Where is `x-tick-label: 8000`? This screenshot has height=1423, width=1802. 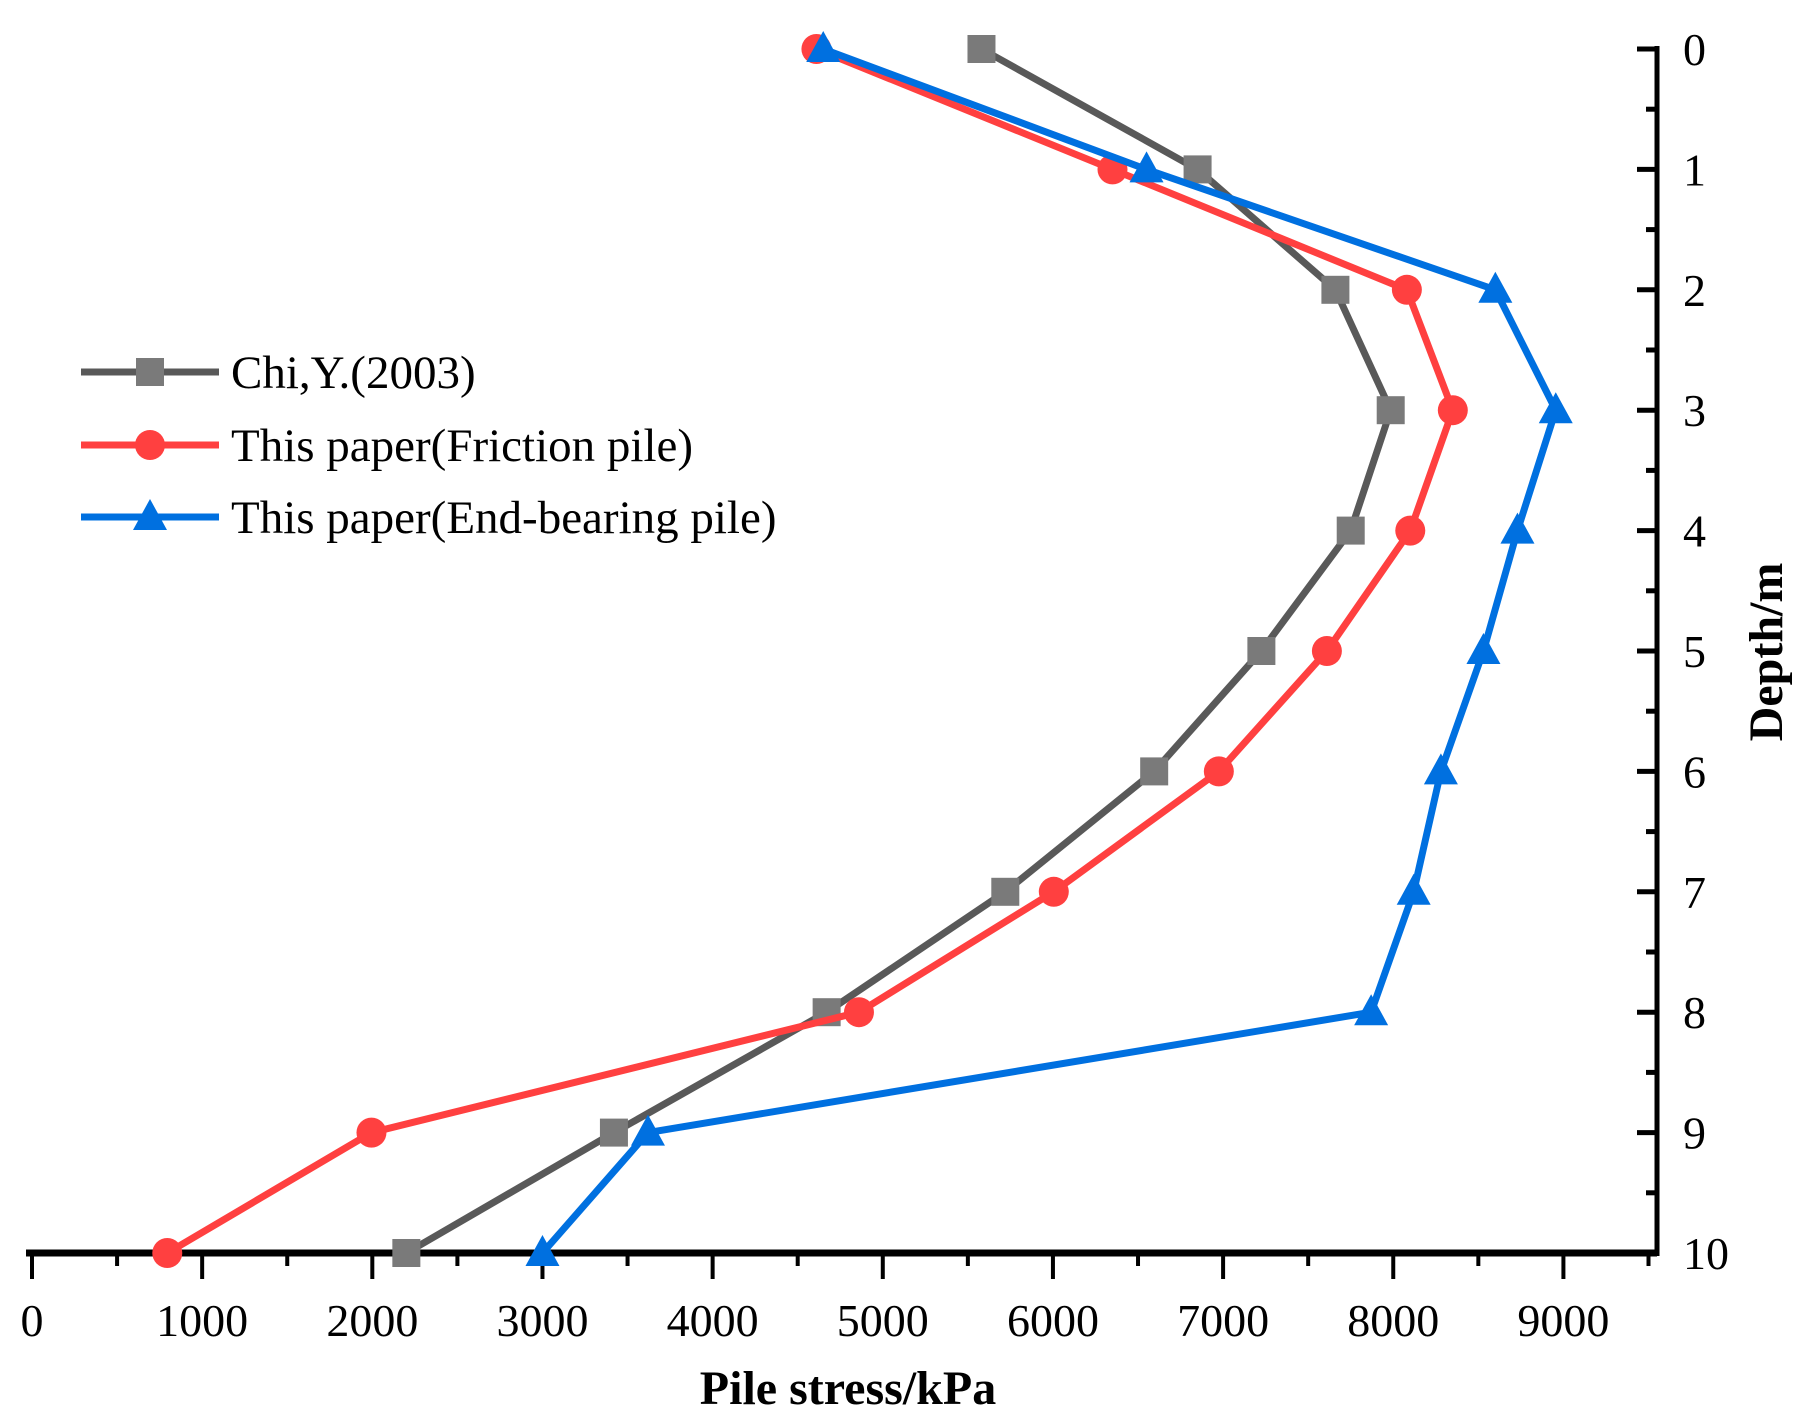
x-tick-label: 8000 is located at coordinates (1393, 1320).